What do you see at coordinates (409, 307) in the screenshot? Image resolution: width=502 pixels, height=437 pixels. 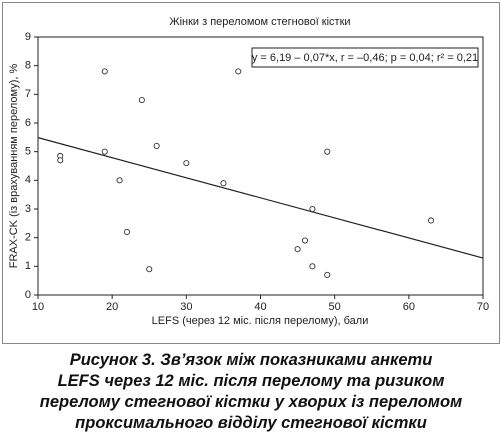 I see `x-tick-label: 60` at bounding box center [409, 307].